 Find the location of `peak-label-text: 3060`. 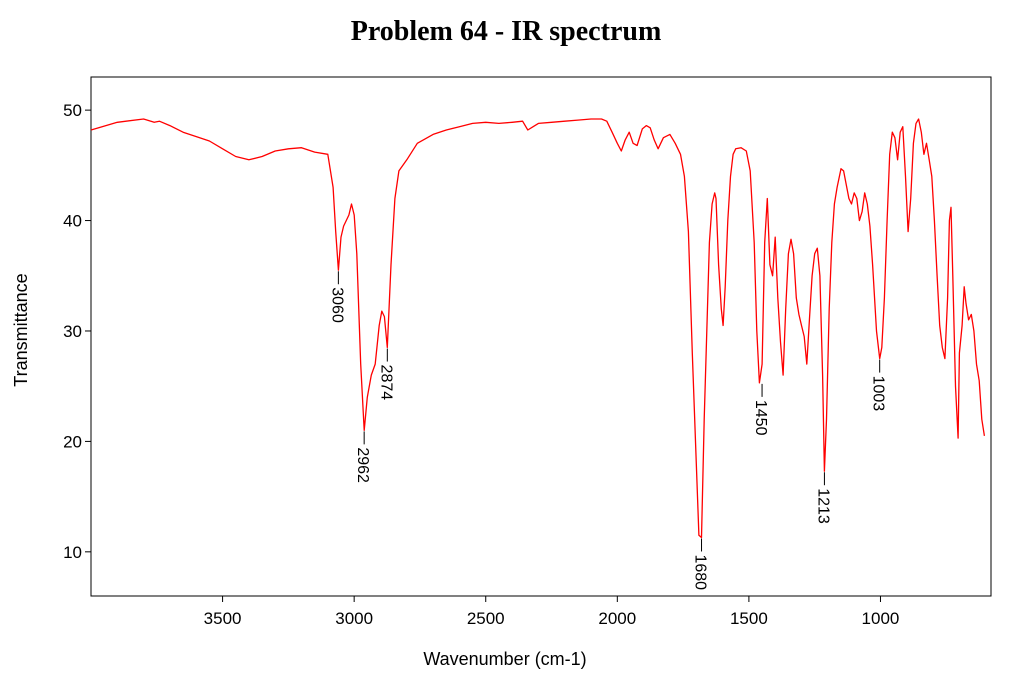

peak-label-text: 3060 is located at coordinates (336, 305).